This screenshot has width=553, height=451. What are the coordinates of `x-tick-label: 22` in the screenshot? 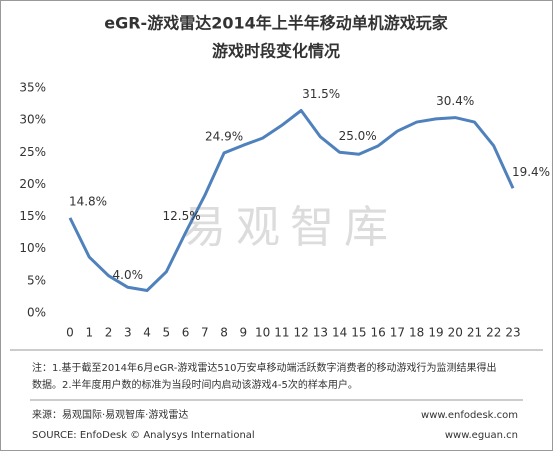 It's located at (493, 333).